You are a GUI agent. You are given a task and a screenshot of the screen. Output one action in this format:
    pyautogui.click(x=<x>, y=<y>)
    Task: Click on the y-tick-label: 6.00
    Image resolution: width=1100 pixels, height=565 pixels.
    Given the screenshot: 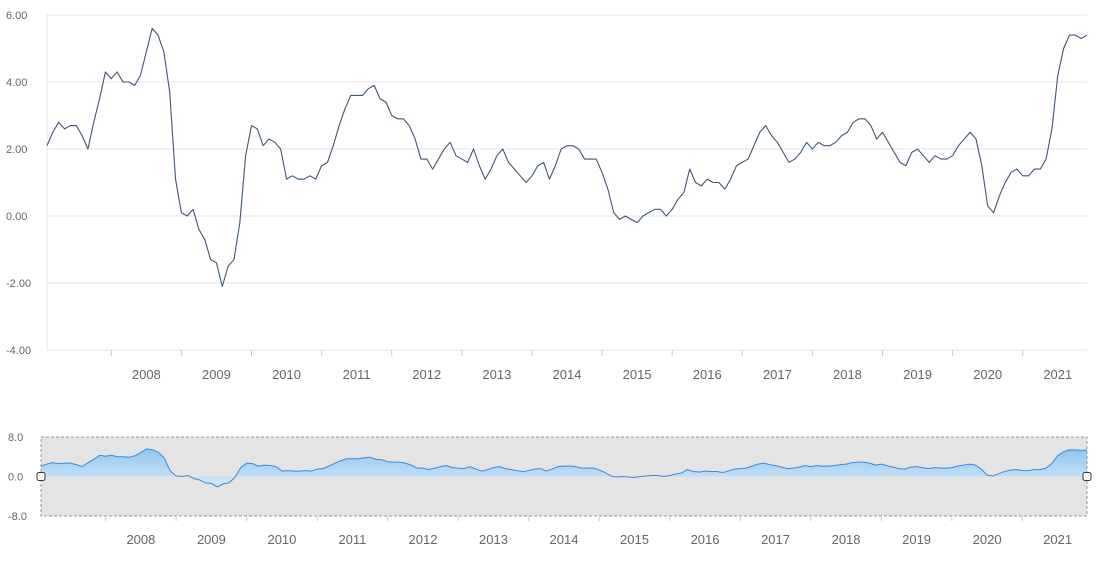 What is the action you would take?
    pyautogui.click(x=16, y=16)
    